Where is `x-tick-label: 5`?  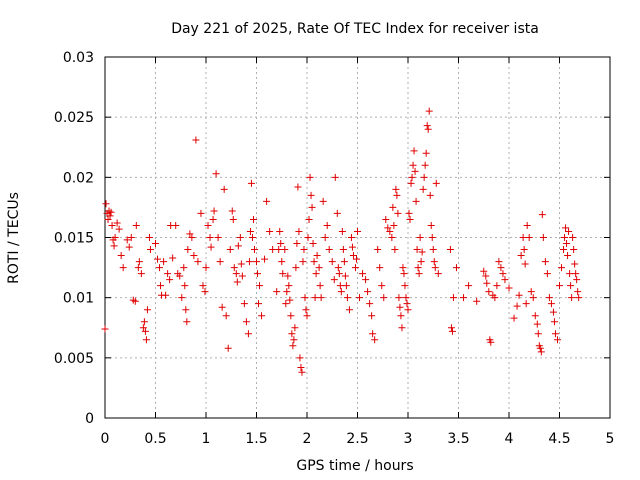 x-tick-label: 5 is located at coordinates (610, 439).